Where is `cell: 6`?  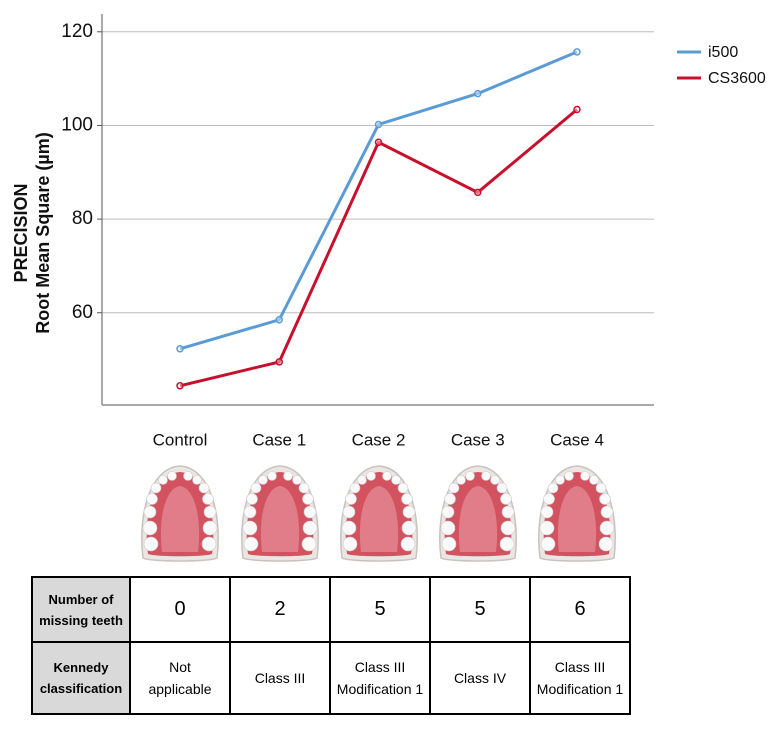
cell: 6 is located at coordinates (580, 609).